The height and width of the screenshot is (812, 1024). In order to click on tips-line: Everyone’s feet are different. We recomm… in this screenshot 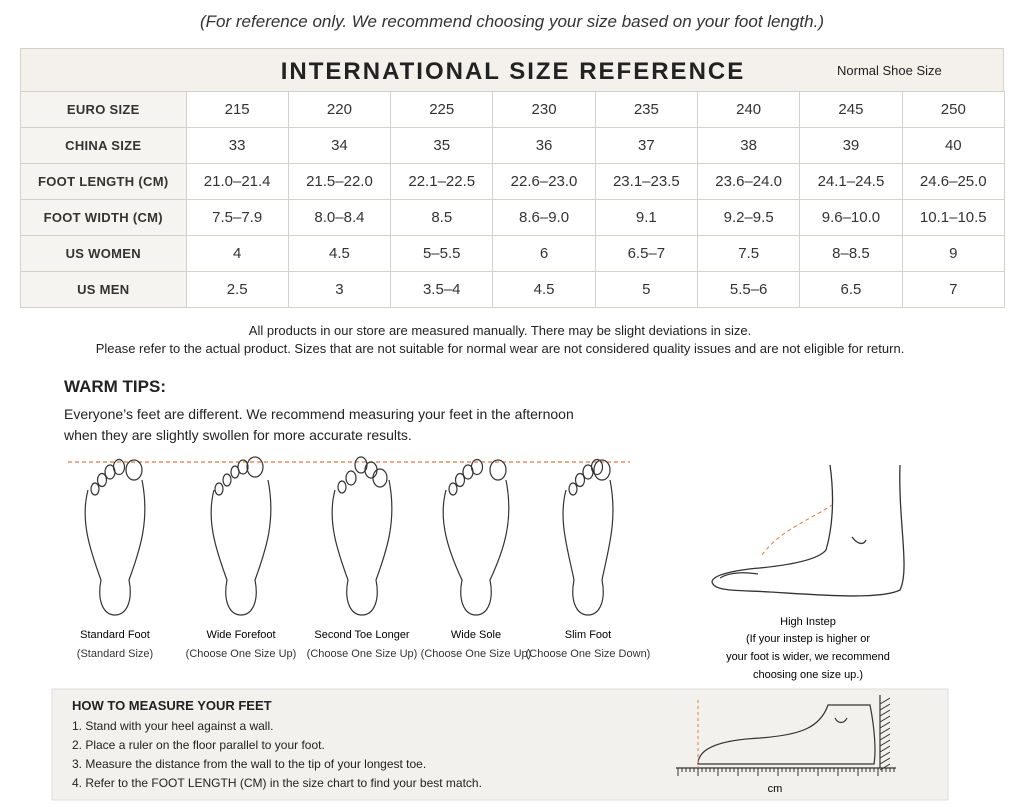, I will do `click(319, 414)`.